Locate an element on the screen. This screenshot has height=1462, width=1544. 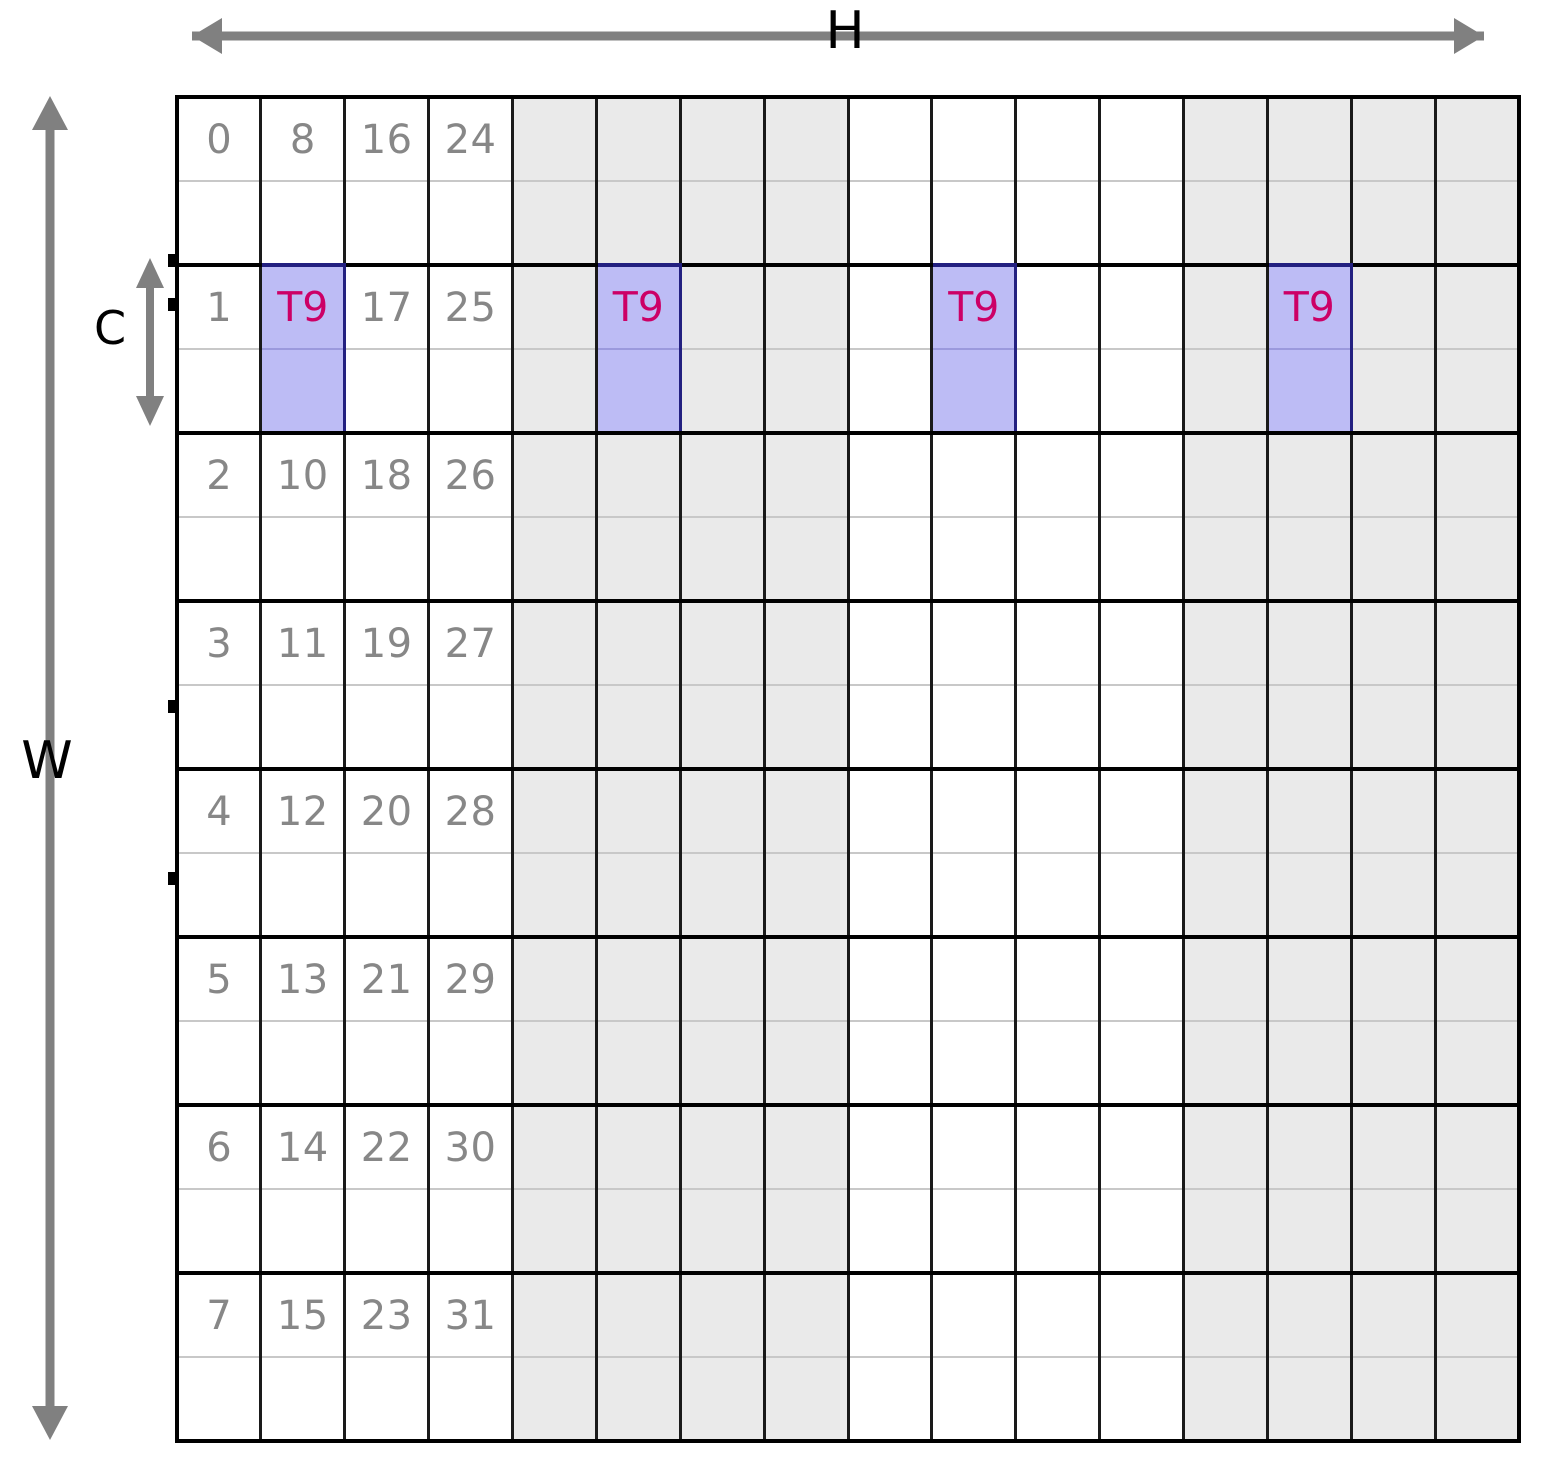
grid-cell: 25 is located at coordinates (470, 306).